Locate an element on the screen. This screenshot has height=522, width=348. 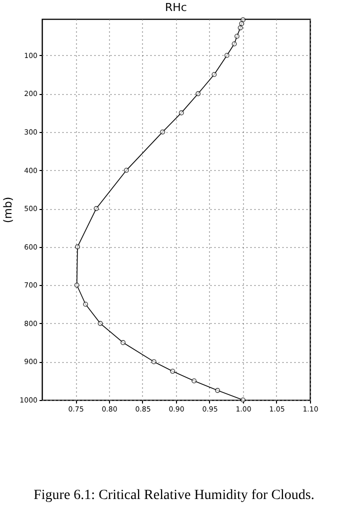
y-axis-title: (mb) is located at coordinates (8, 210).